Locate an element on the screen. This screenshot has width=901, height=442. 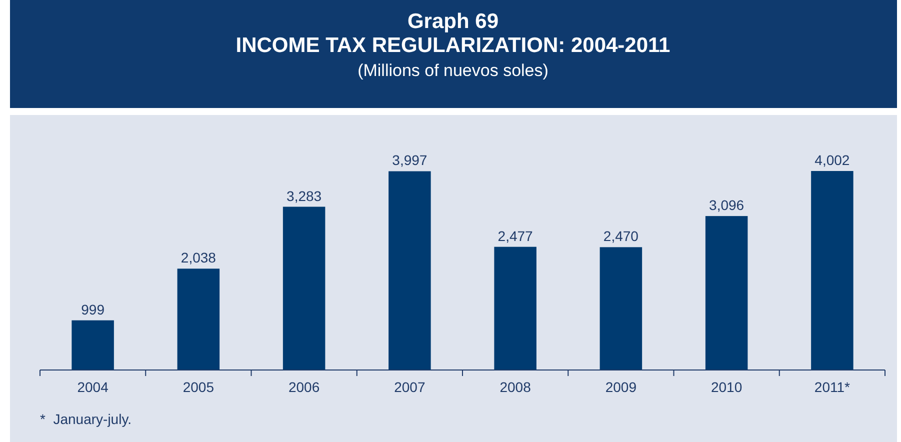
x-tick-label: 2008 is located at coordinates (516, 387).